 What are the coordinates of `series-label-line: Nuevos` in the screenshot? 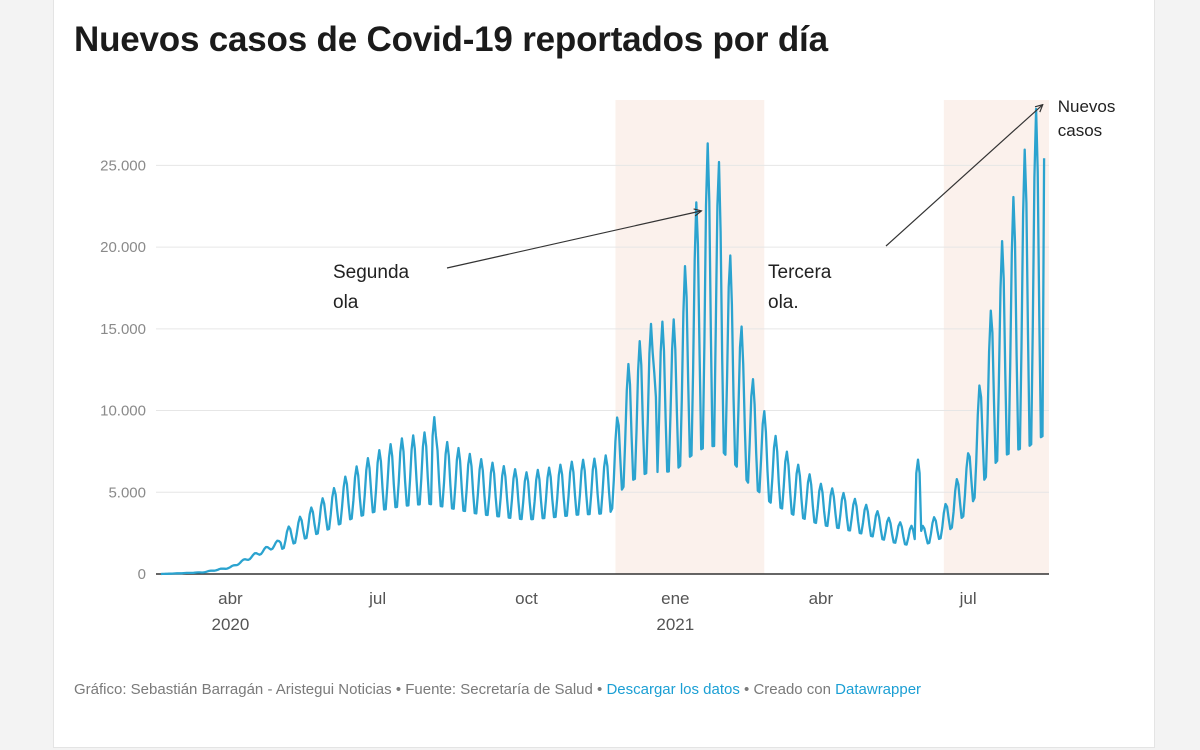 It's located at (1087, 106).